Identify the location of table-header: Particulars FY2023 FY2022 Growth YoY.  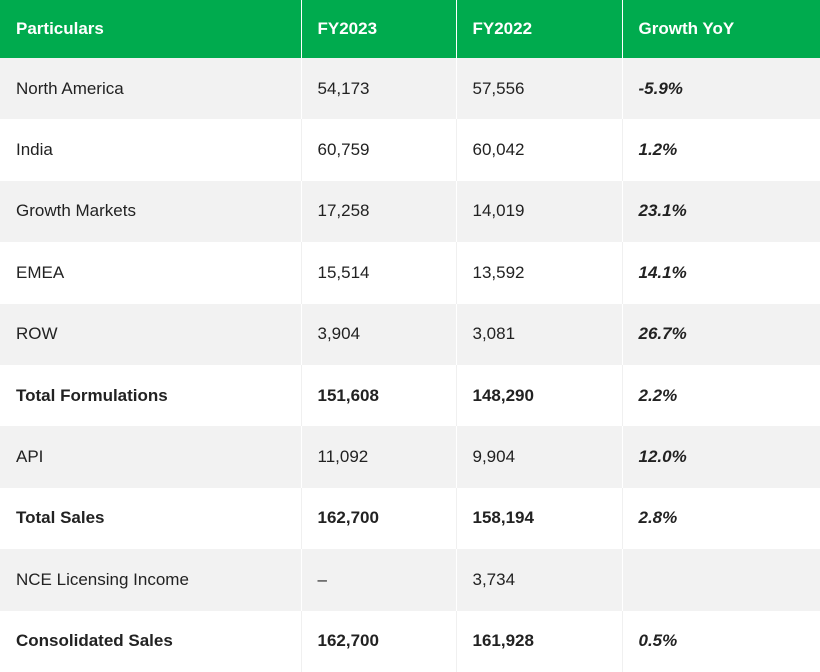
(410, 29).